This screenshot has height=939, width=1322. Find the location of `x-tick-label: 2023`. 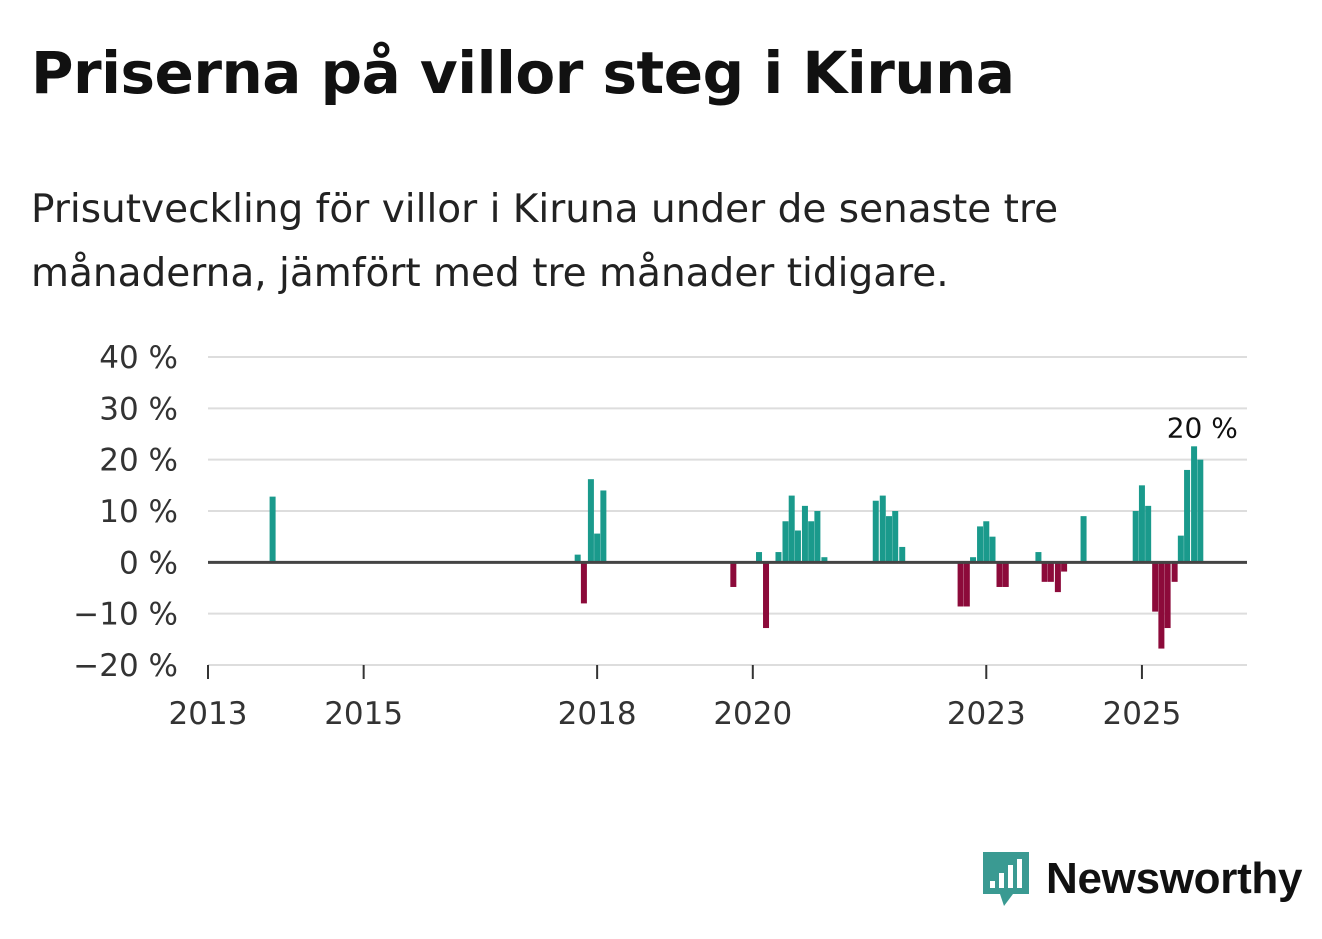

x-tick-label: 2023 is located at coordinates (986, 714).